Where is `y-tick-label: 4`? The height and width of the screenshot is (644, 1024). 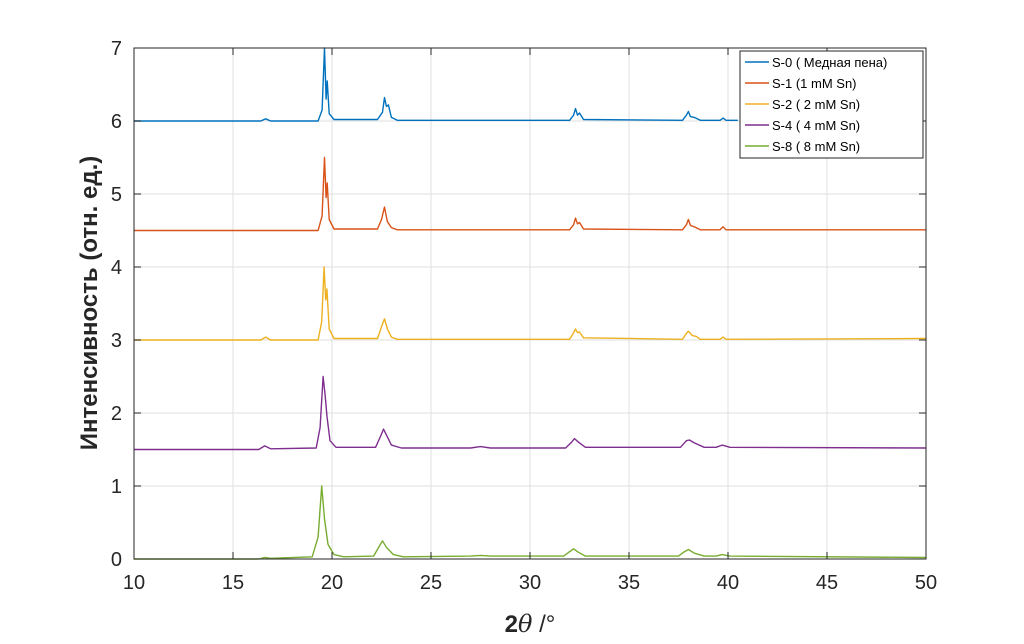
y-tick-label: 4 is located at coordinates (116, 268).